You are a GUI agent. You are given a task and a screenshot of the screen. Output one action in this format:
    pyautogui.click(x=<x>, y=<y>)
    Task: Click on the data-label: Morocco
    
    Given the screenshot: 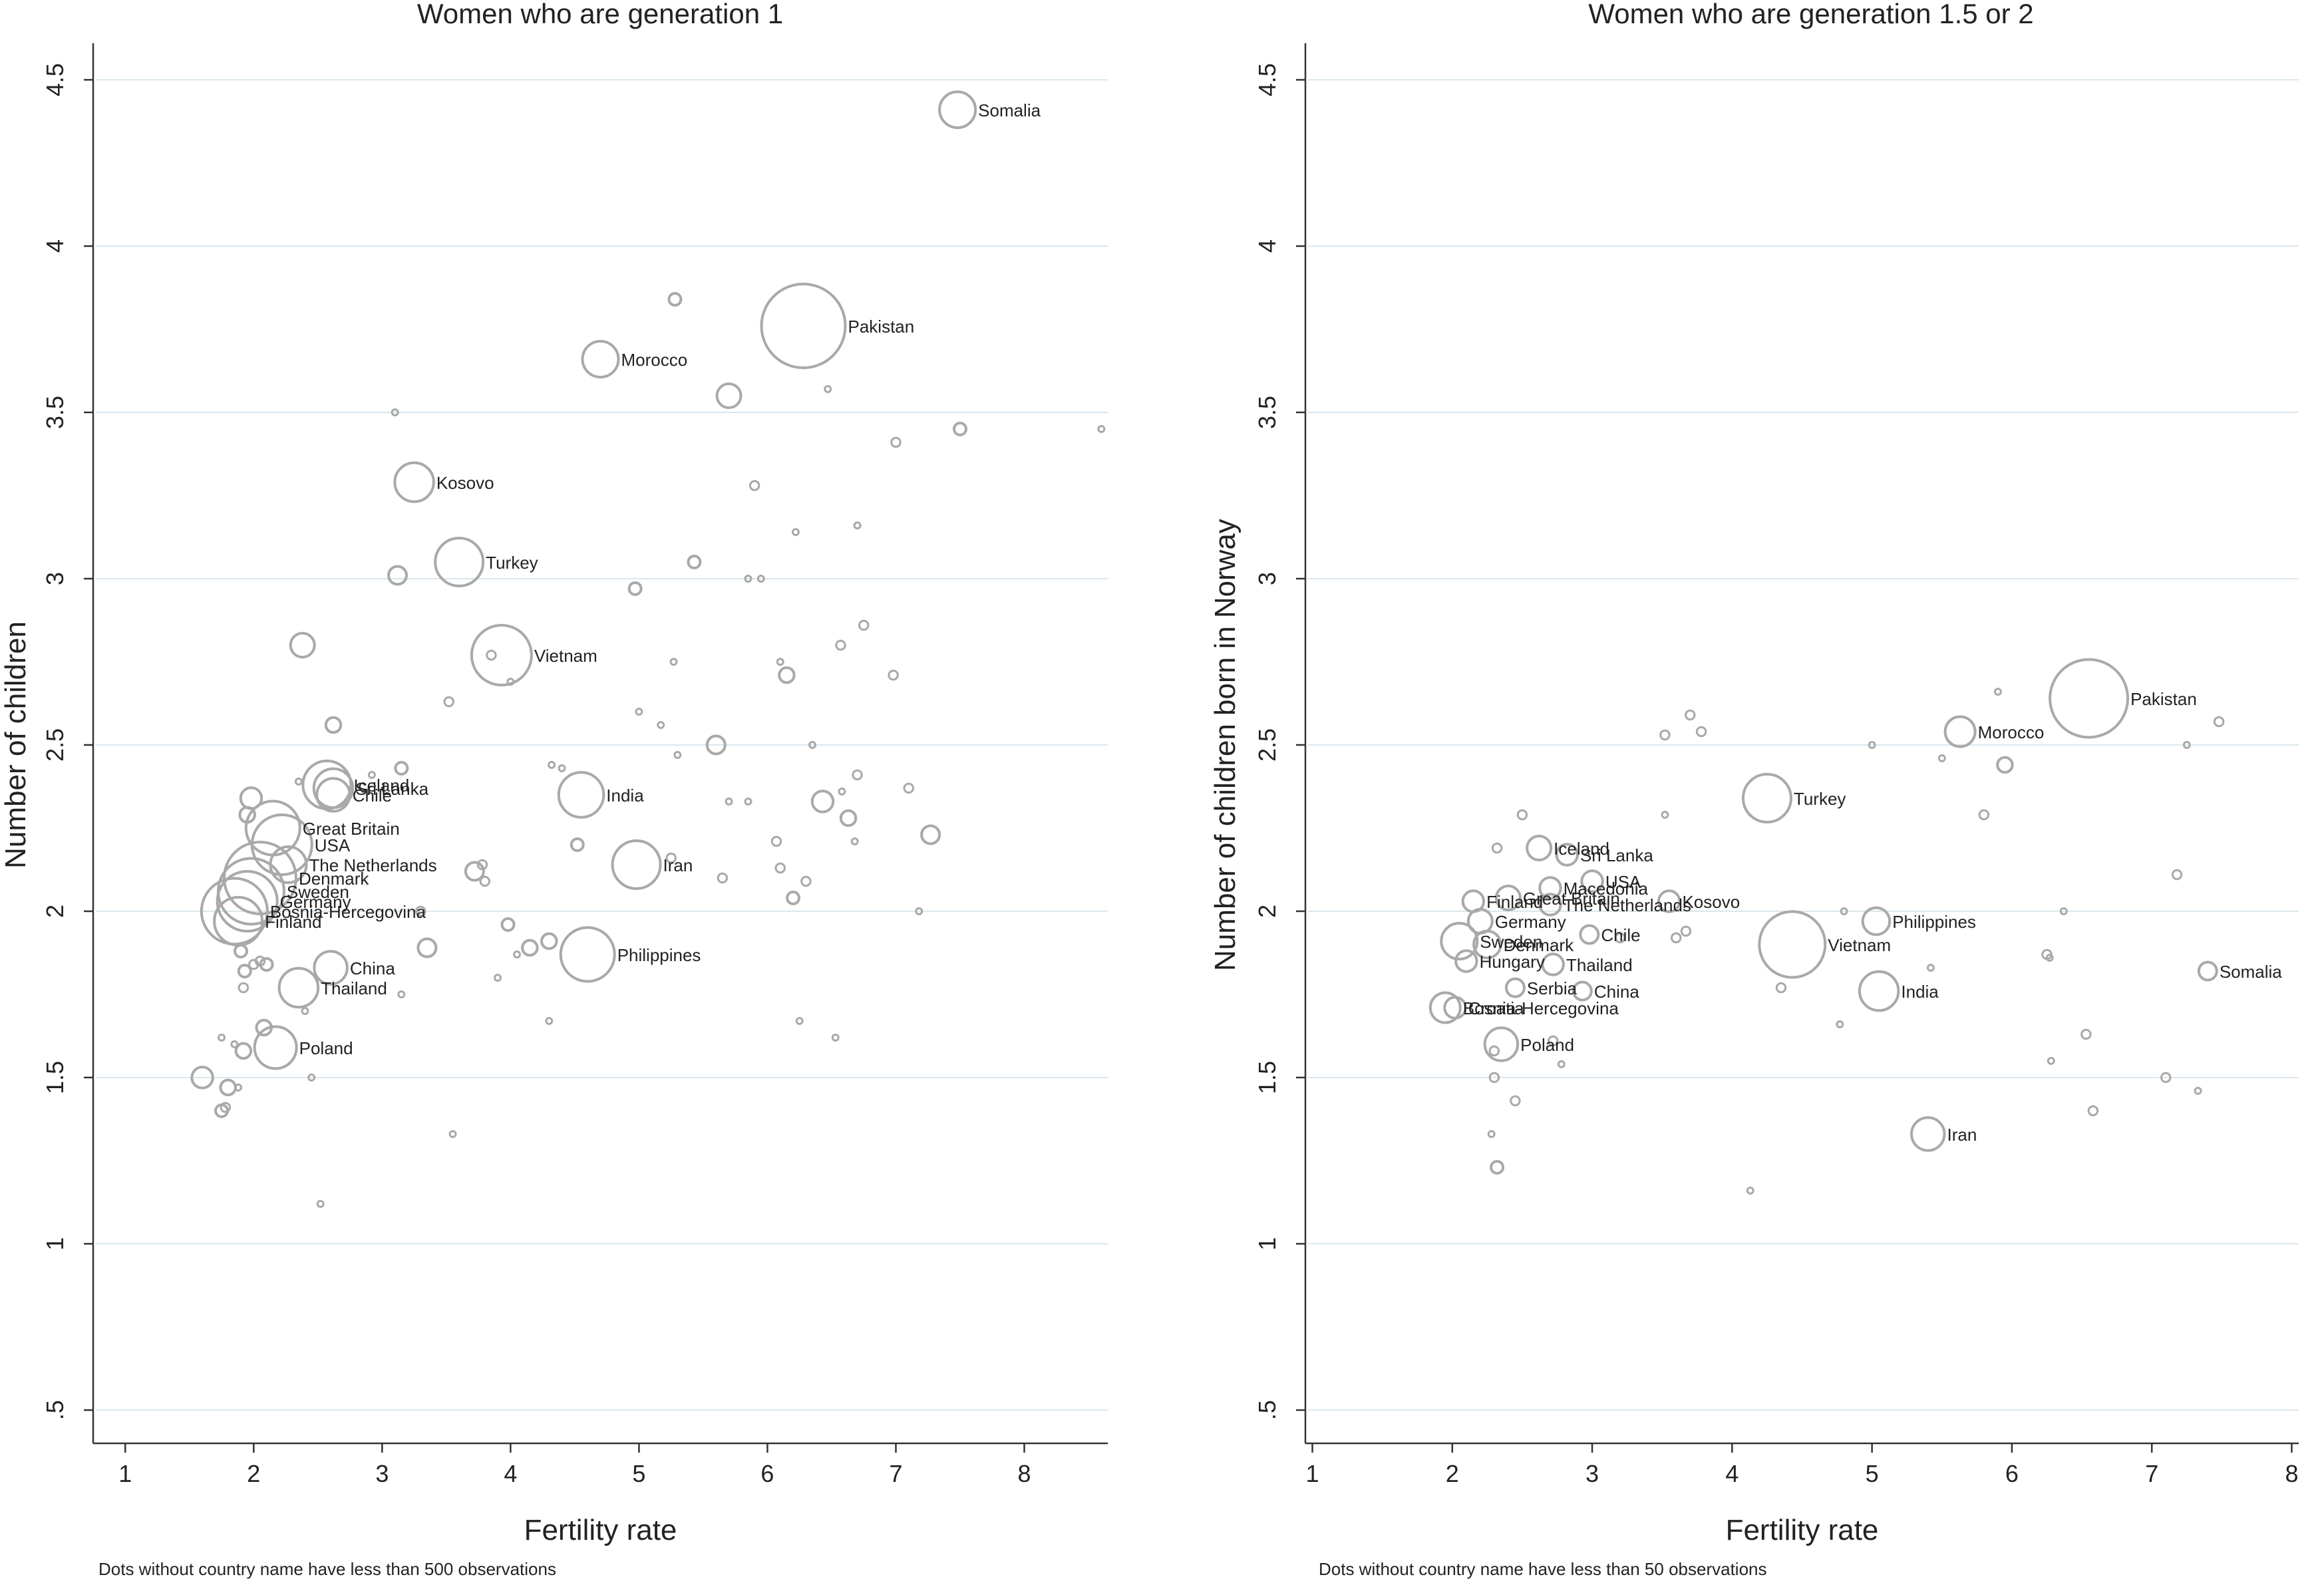 What is the action you would take?
    pyautogui.click(x=654, y=360)
    